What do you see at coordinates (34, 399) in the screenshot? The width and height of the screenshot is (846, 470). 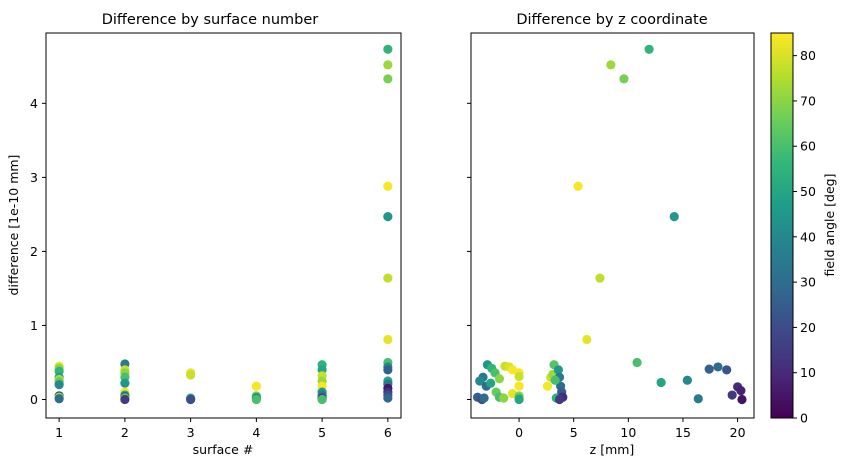 I see `y-tick-label: 0` at bounding box center [34, 399].